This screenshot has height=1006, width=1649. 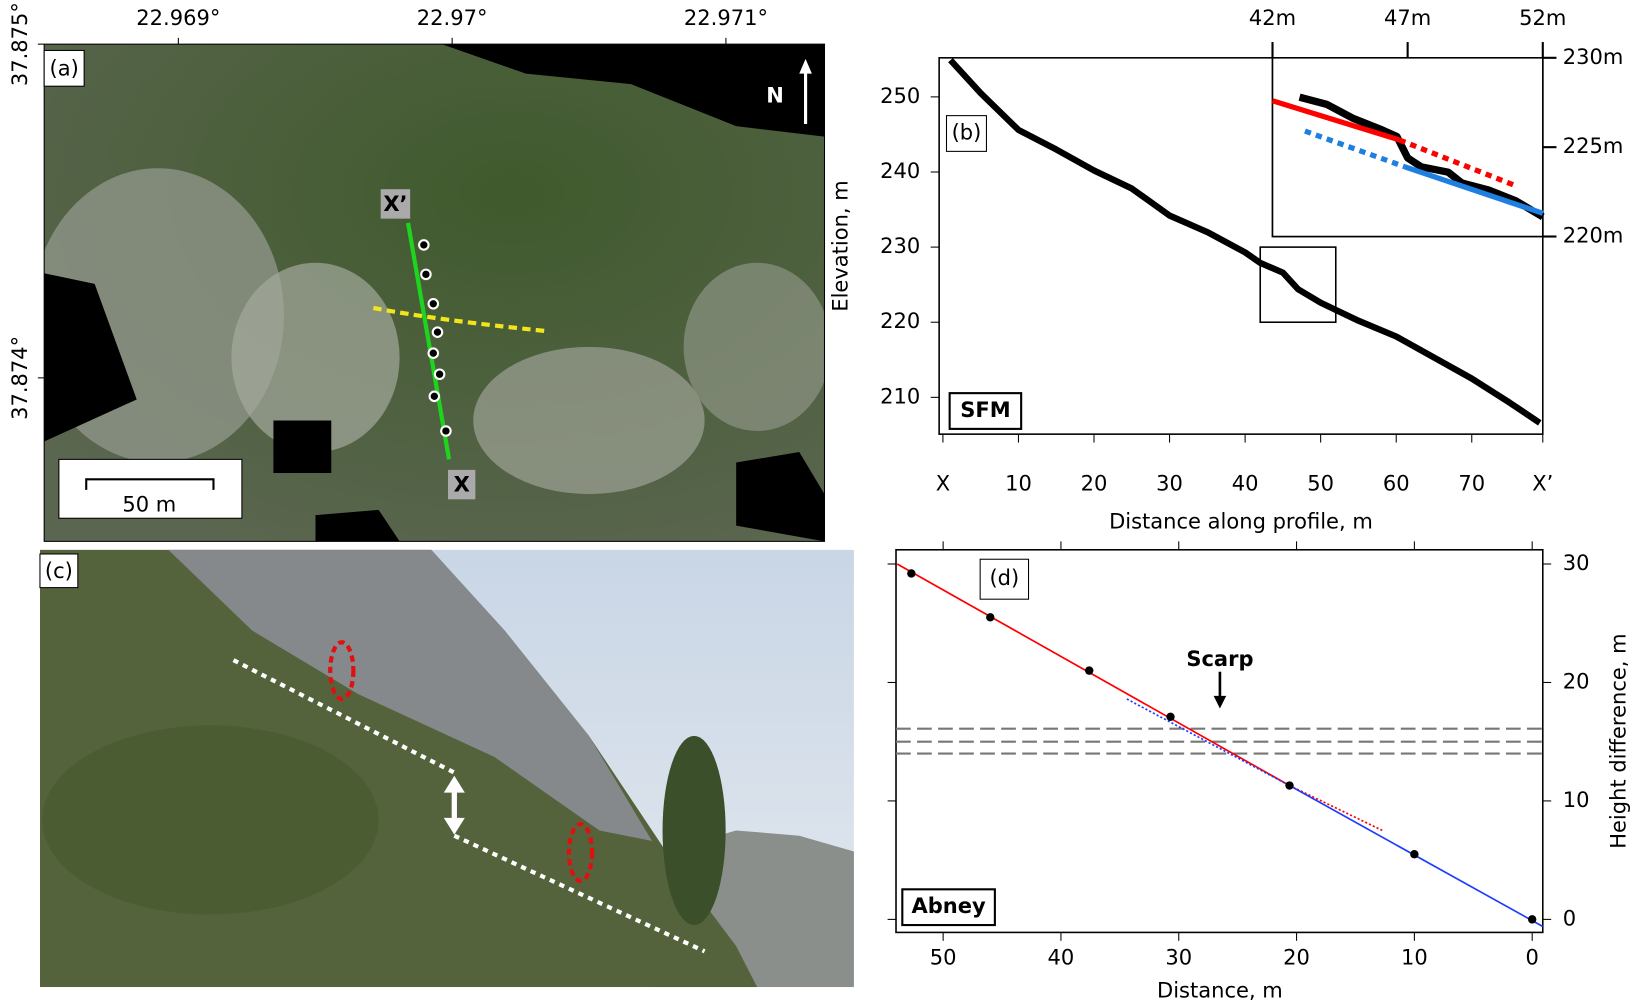 What do you see at coordinates (726, 17) in the screenshot?
I see `x-tick-label: 22.971°` at bounding box center [726, 17].